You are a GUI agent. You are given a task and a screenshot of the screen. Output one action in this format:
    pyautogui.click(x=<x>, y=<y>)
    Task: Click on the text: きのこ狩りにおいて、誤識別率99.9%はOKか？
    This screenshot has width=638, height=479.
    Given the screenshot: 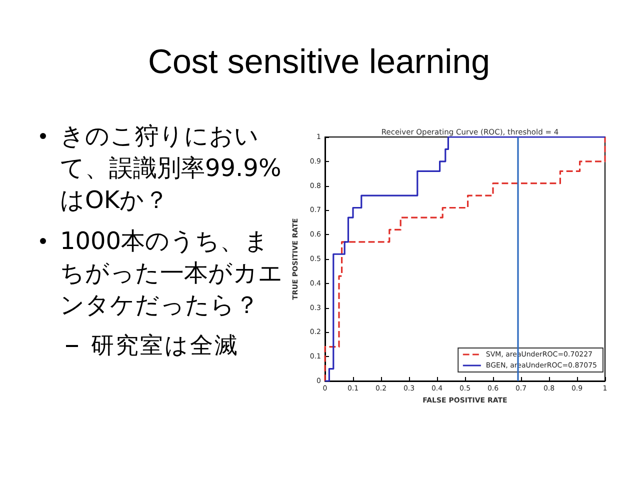 What is the action you would take?
    pyautogui.click(x=171, y=168)
    